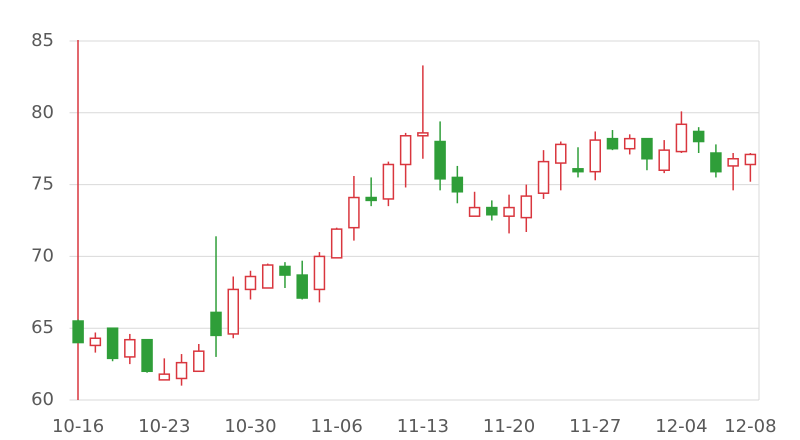  I want to click on x-tick-label: 11-06, so click(337, 426).